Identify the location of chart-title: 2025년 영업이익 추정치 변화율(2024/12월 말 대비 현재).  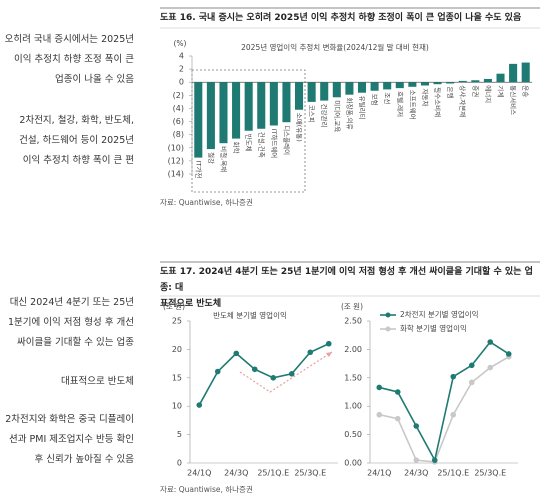
(335, 47).